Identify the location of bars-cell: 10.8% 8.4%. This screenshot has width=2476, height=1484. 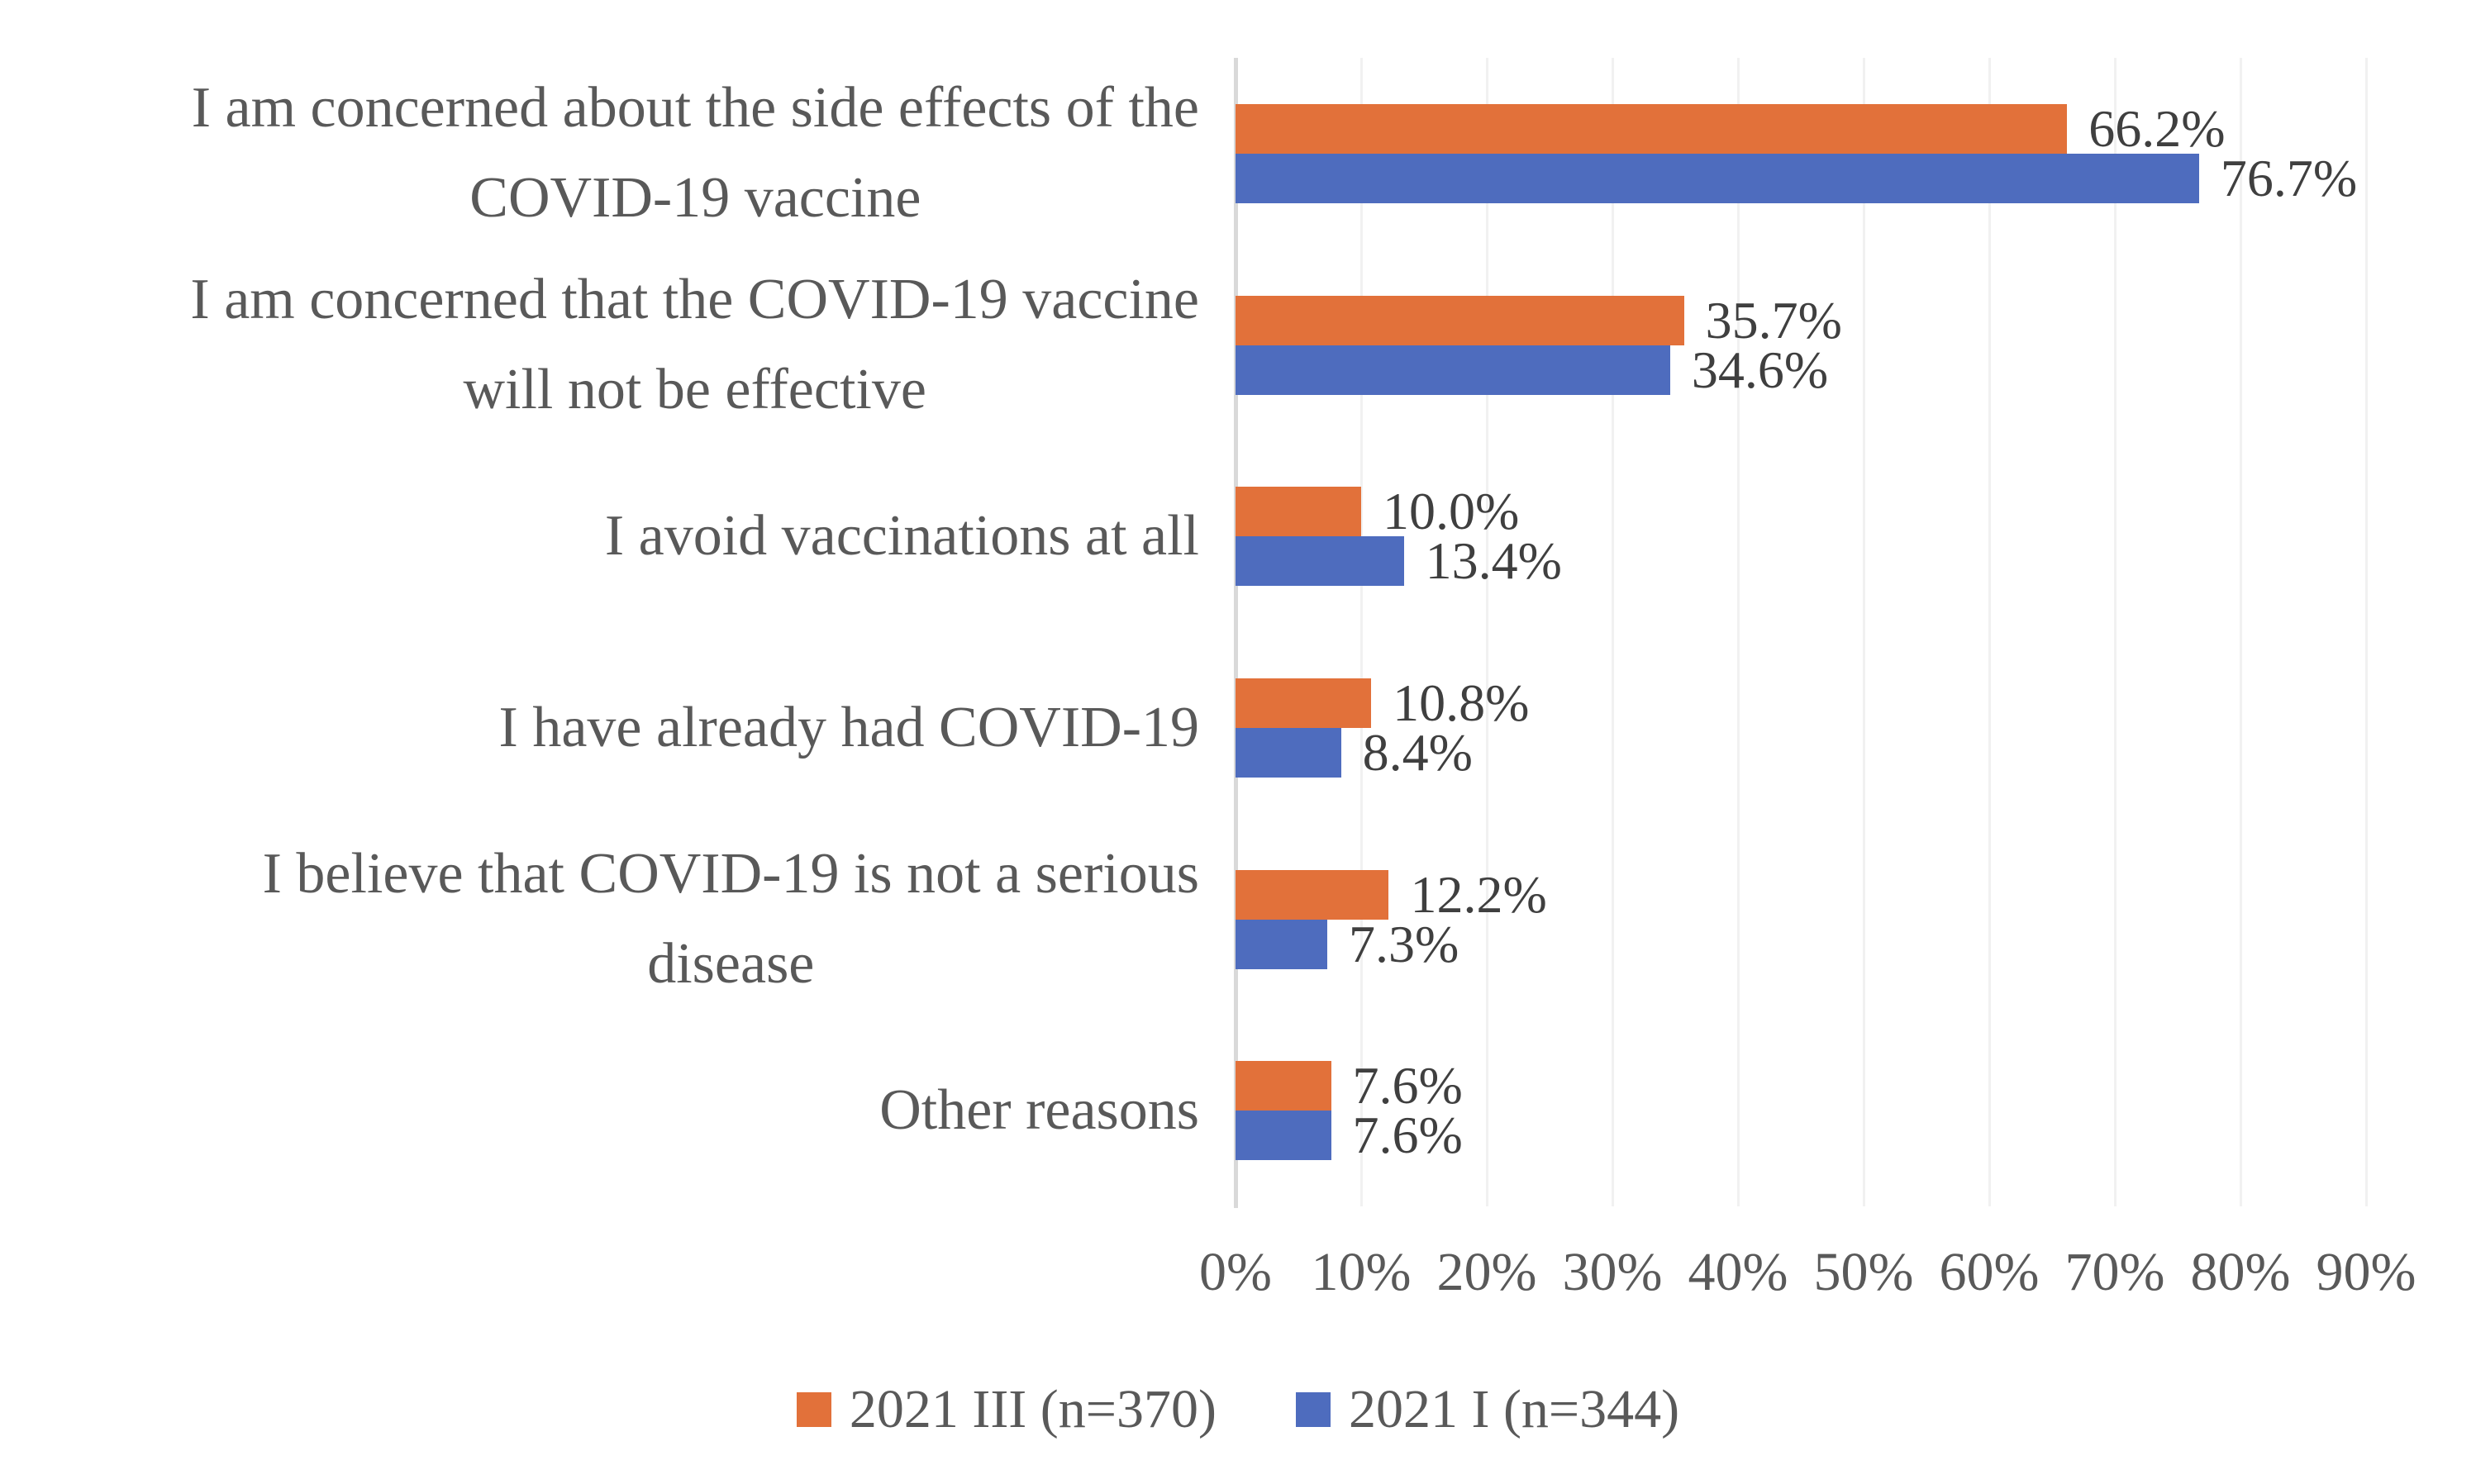
(1856, 727).